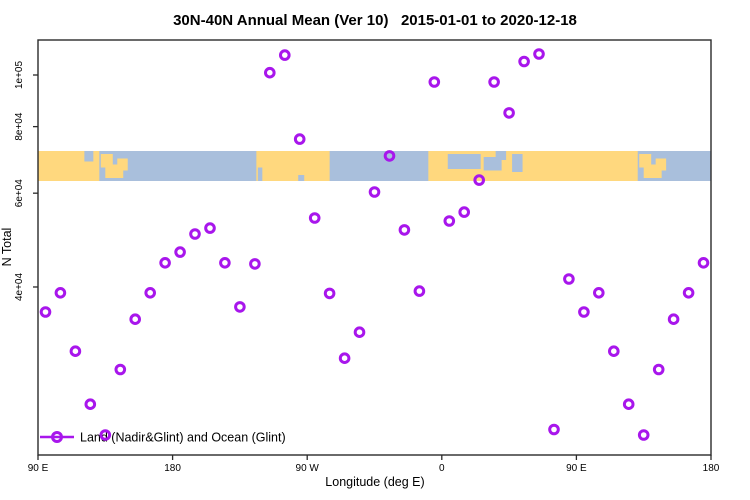  I want to click on land-segment, so click(293, 166).